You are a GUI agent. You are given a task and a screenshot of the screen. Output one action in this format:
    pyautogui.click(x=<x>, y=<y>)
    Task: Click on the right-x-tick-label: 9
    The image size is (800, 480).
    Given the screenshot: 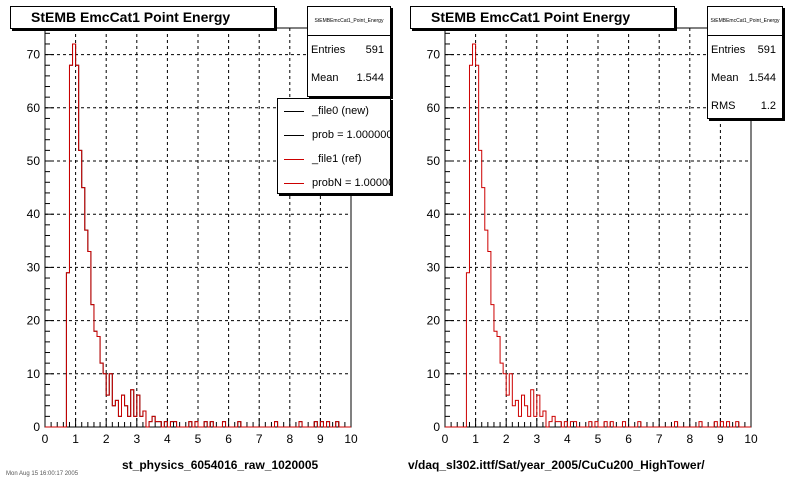 What is the action you would take?
    pyautogui.click(x=720, y=439)
    